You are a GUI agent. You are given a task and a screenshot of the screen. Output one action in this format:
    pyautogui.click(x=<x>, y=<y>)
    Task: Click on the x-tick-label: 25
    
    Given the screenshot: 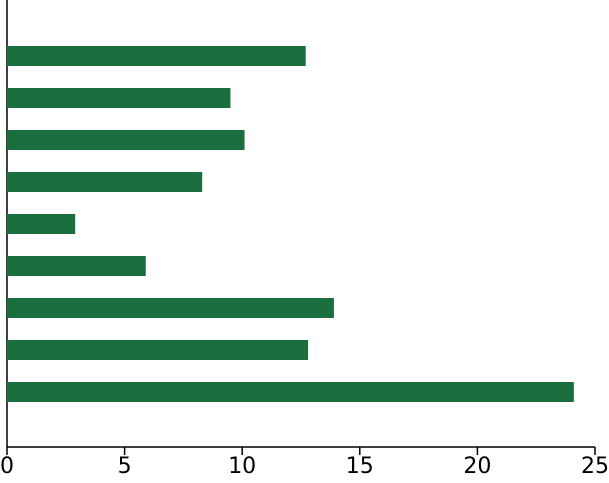 What is the action you would take?
    pyautogui.click(x=595, y=466)
    